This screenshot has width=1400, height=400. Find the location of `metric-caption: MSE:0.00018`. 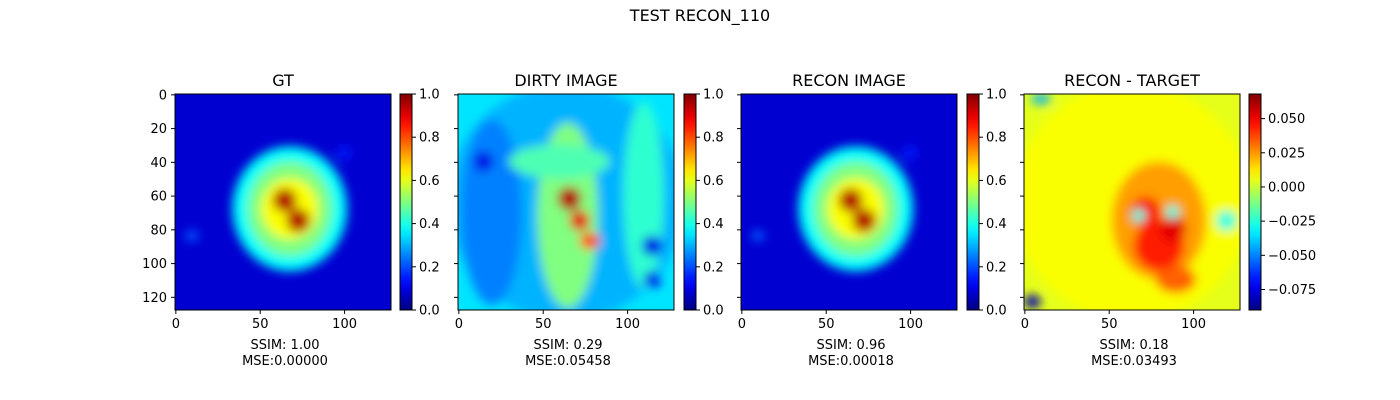

metric-caption: MSE:0.00018 is located at coordinates (851, 361).